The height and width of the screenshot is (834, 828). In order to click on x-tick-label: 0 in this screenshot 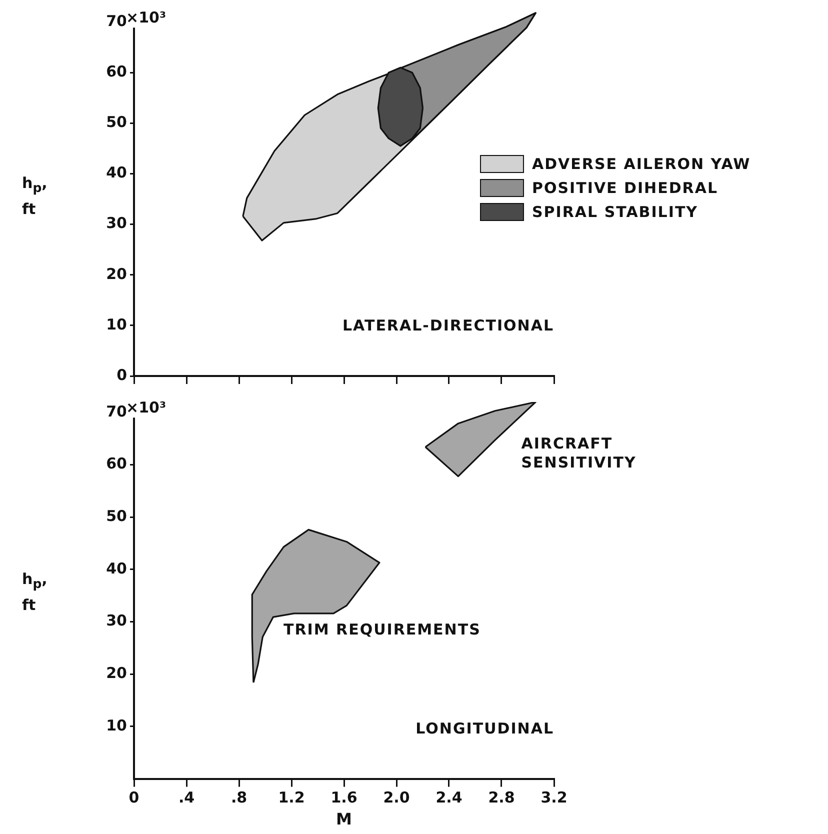, I will do `click(134, 797)`.